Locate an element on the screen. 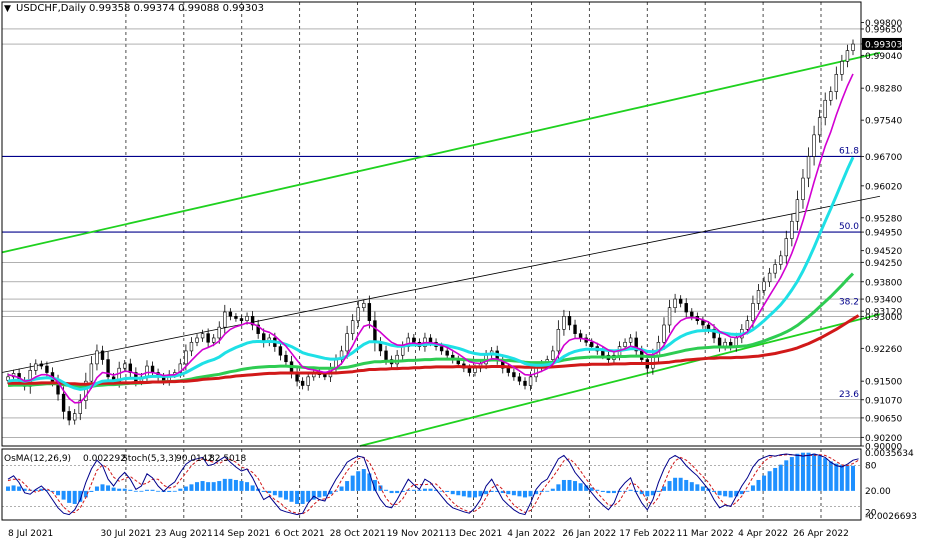  x-tick-label: 17 Feb 2022 is located at coordinates (647, 534).